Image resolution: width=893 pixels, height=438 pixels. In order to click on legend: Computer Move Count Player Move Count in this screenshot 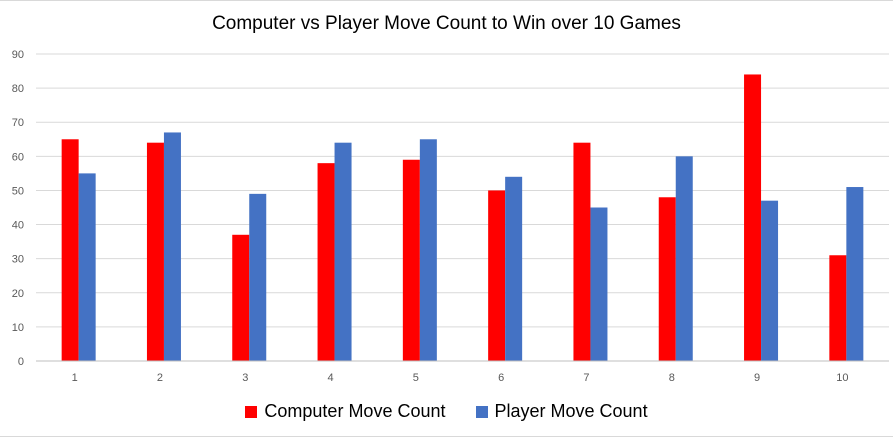, I will do `click(446, 411)`.